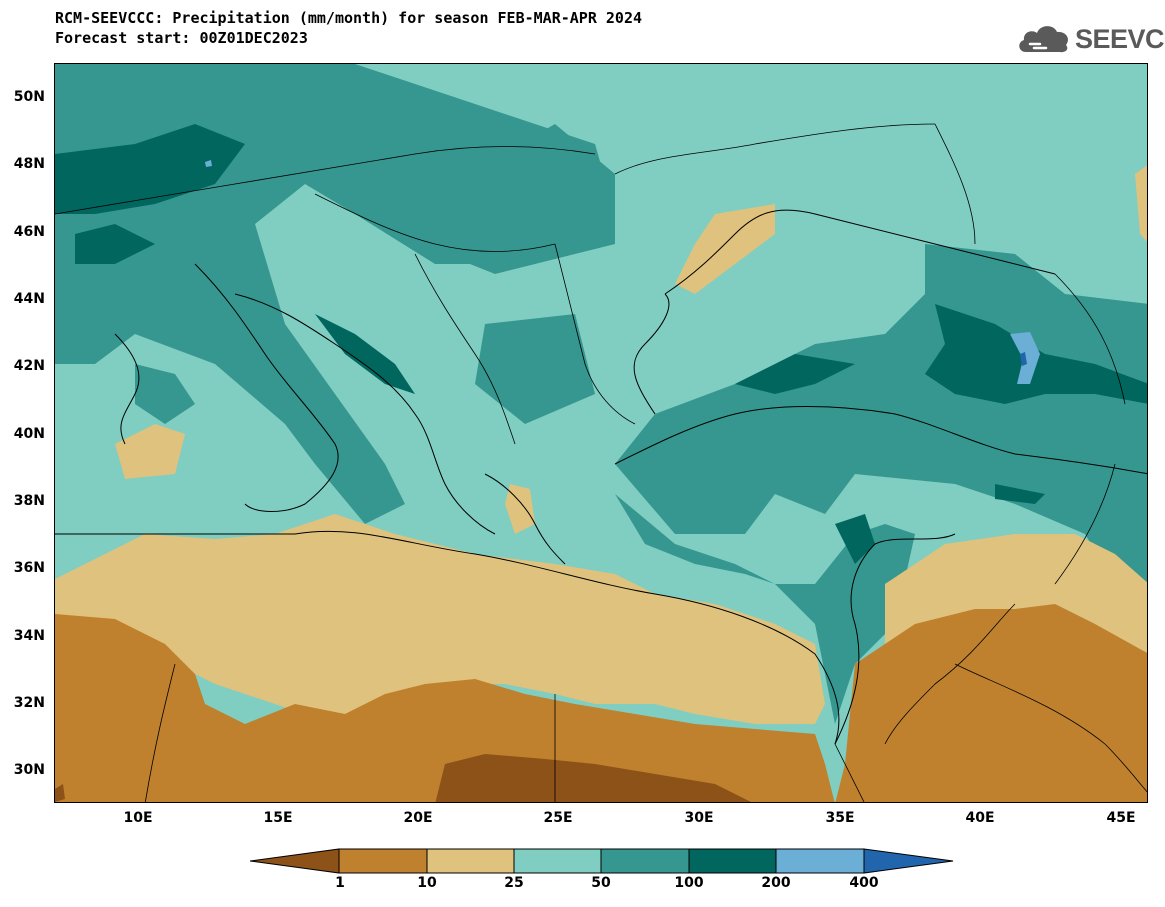 The width and height of the screenshot is (1165, 907). I want to click on lat-label: 44N, so click(29, 299).